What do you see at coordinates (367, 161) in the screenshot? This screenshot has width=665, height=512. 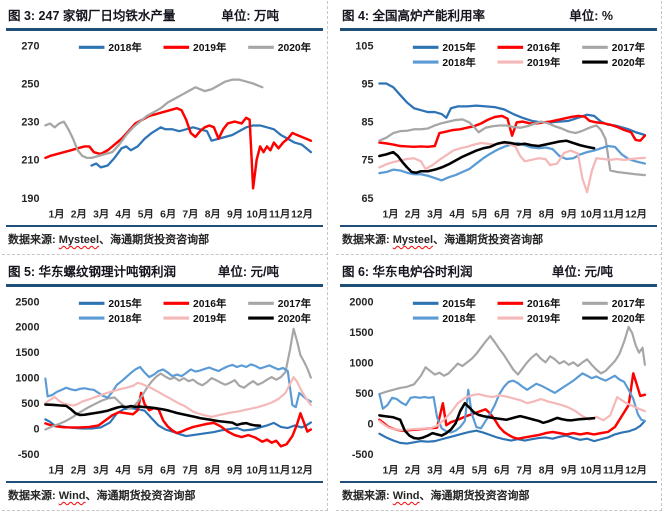 I see `svg-text: 75` at bounding box center [367, 161].